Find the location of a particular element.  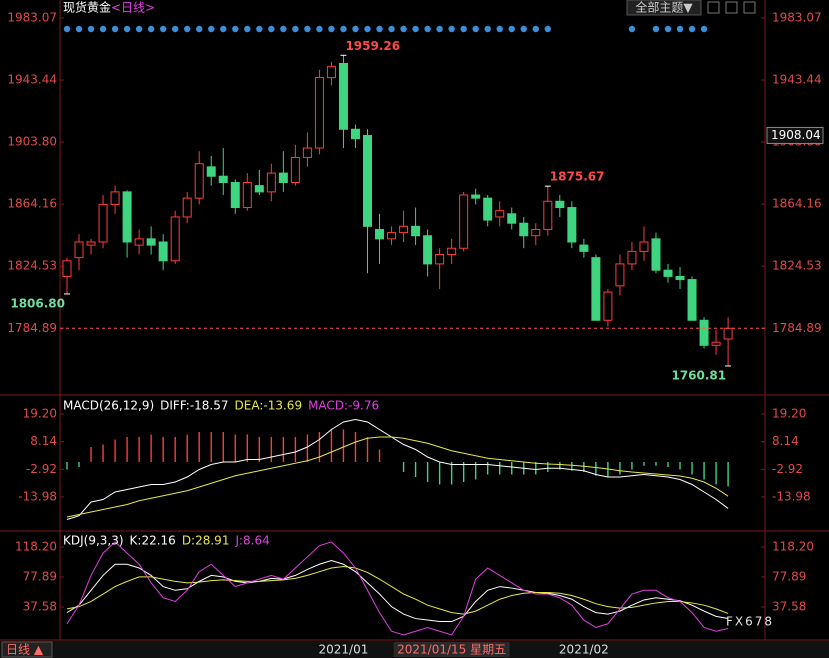

y-tick-label-right: 37.58 is located at coordinates (789, 606).